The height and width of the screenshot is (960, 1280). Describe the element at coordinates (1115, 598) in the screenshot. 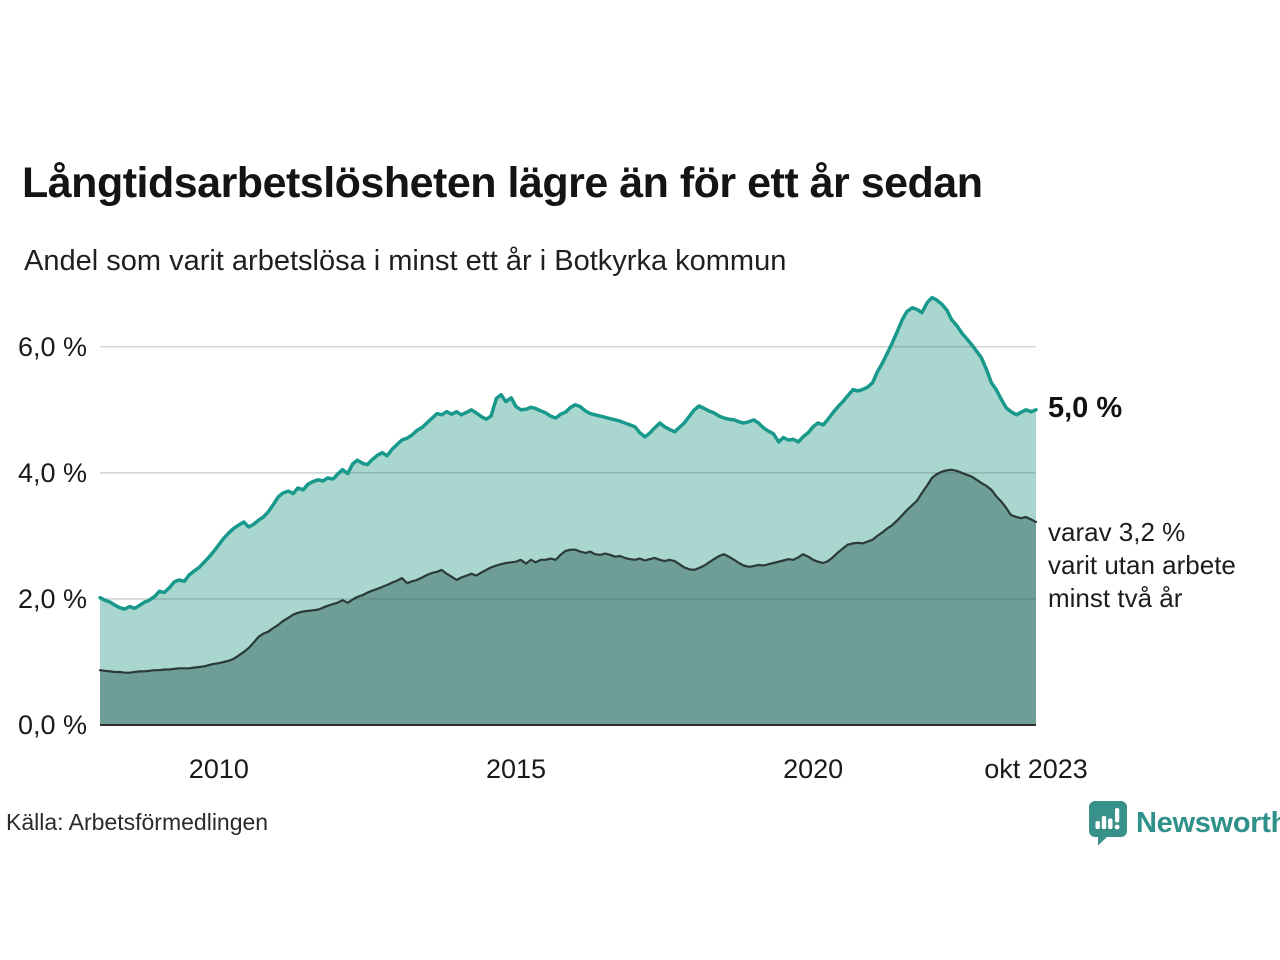

I see `secondary-annotation-line-3: minst två år` at that location.